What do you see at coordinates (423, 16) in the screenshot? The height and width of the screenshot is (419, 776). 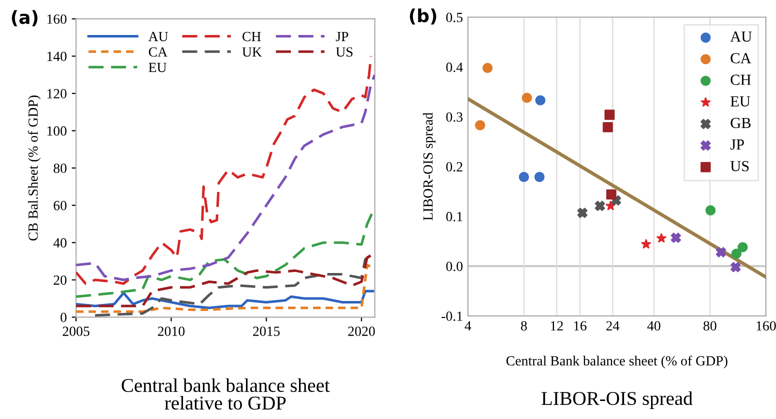 I see `text: (b)` at bounding box center [423, 16].